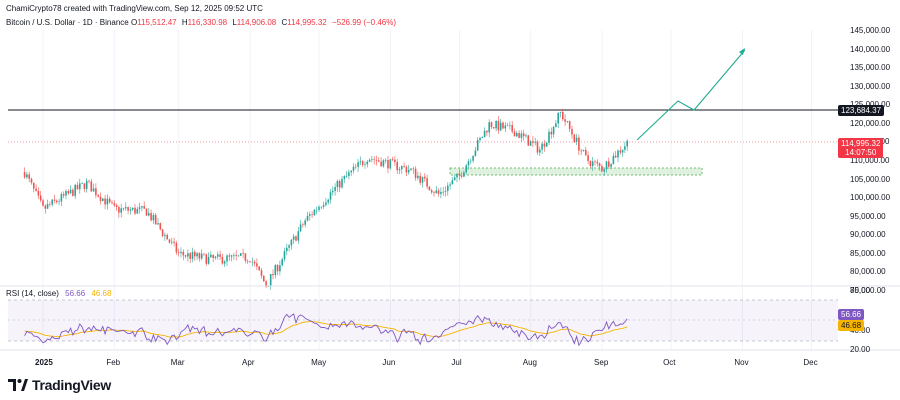 The height and width of the screenshot is (400, 900). I want to click on time-axis-label: Mar, so click(177, 362).